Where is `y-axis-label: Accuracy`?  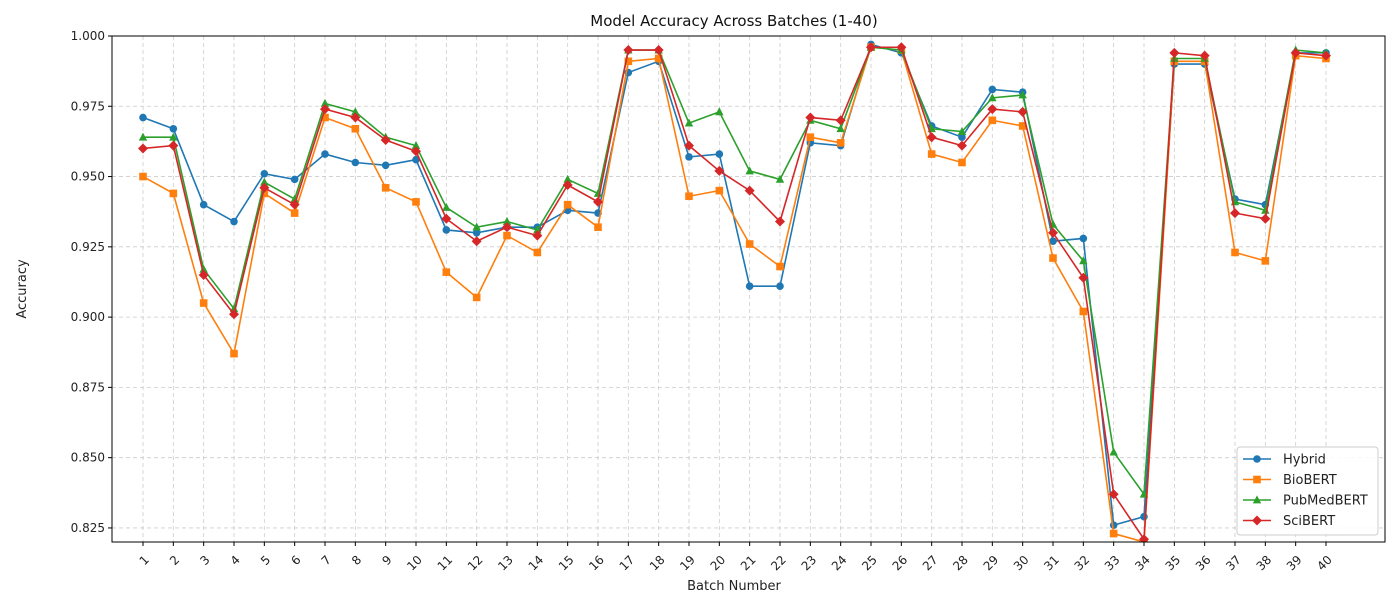 y-axis-label: Accuracy is located at coordinates (22, 289).